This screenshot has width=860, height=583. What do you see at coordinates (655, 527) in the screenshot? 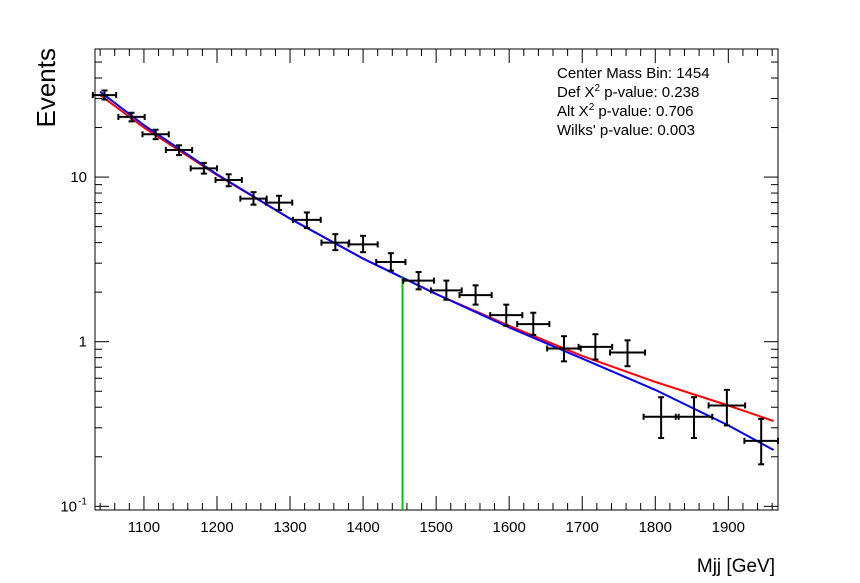
I see `x-tick-label: 1800` at bounding box center [655, 527].